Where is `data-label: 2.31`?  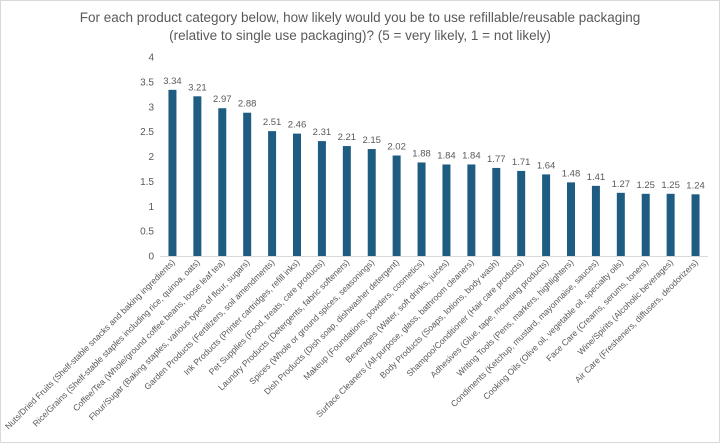
data-label: 2.31 is located at coordinates (322, 132).